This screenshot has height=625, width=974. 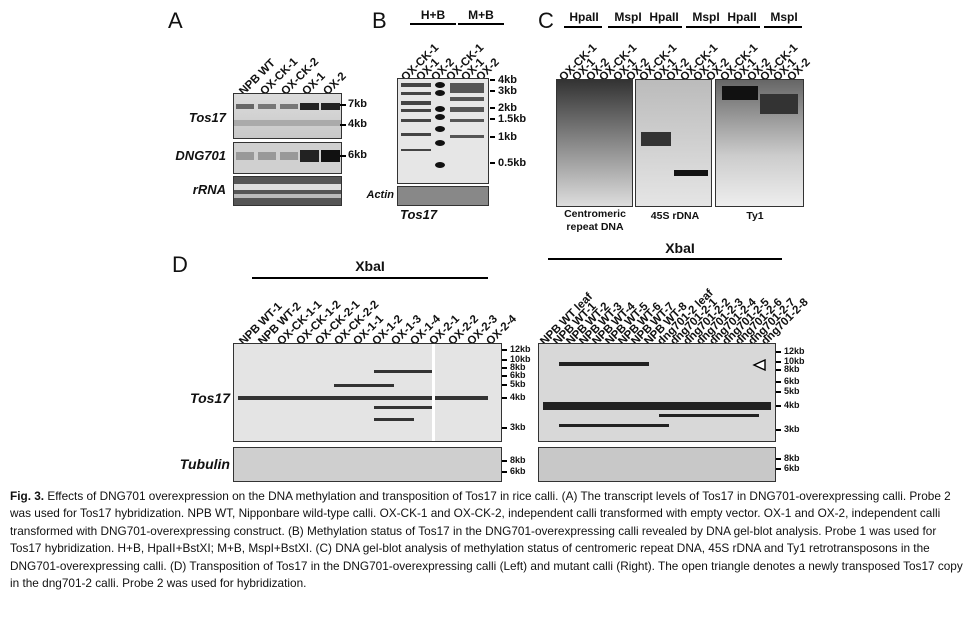 I want to click on panel-b-actin-blot, so click(x=443, y=196).